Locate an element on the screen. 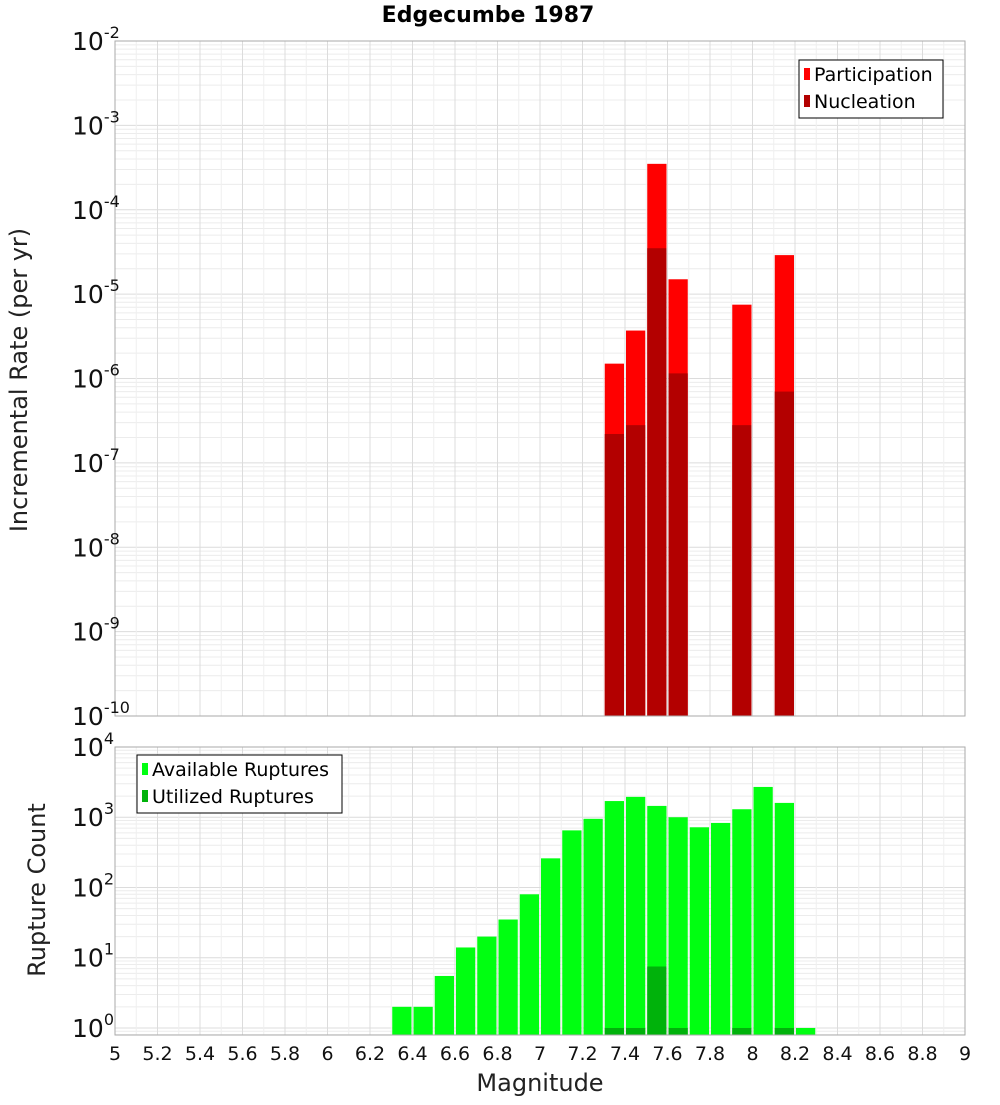 The width and height of the screenshot is (1000, 1105). top-legend-label: Participation is located at coordinates (873, 75).